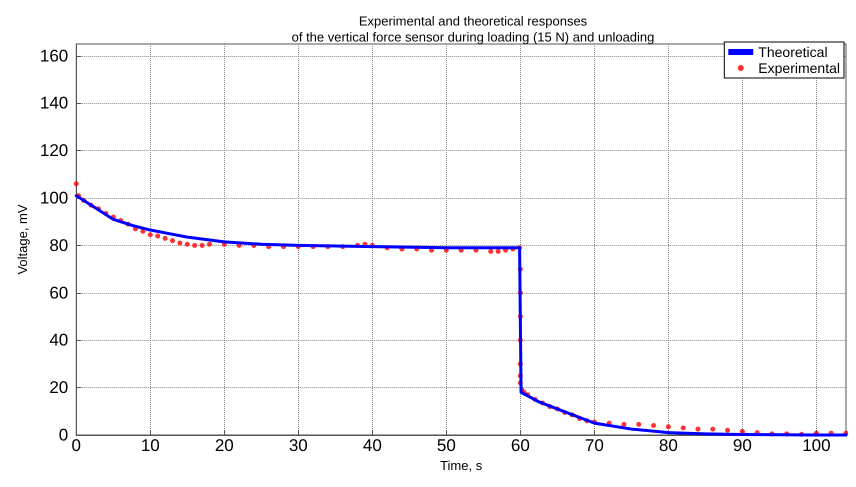 Image resolution: width=856 pixels, height=487 pixels. I want to click on x-tick-label: 80, so click(668, 445).